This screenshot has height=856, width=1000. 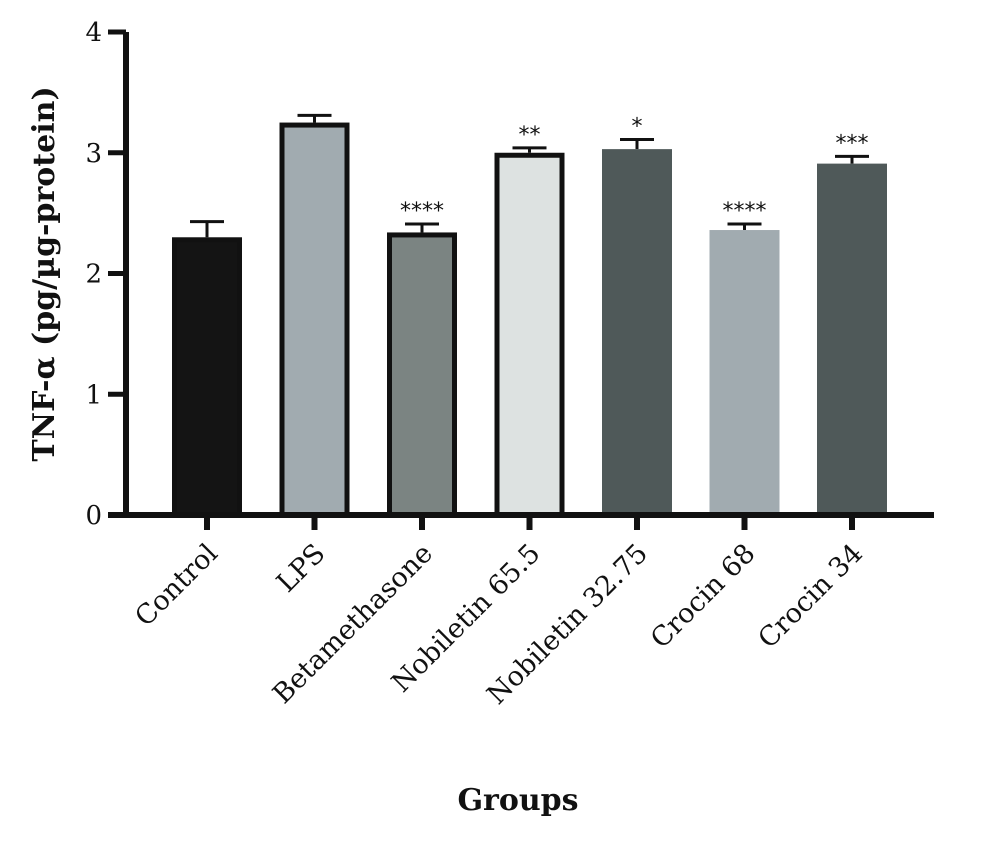 What do you see at coordinates (810, 596) in the screenshot?
I see `category-label: Crocin 34` at bounding box center [810, 596].